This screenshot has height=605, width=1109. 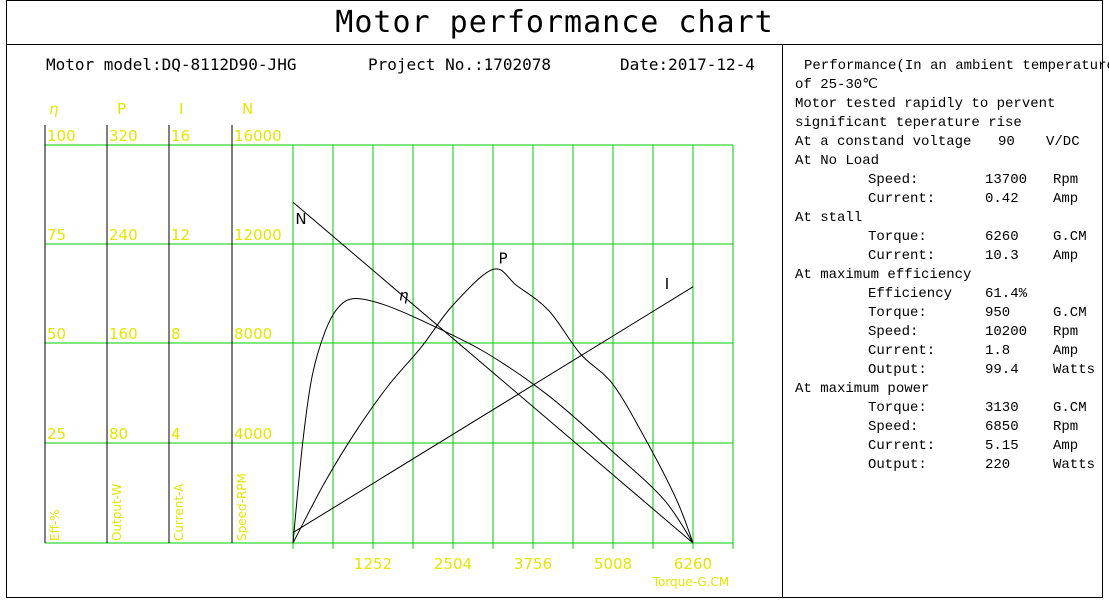 What do you see at coordinates (1002, 256) in the screenshot?
I see `metric-value: 10.3` at bounding box center [1002, 256].